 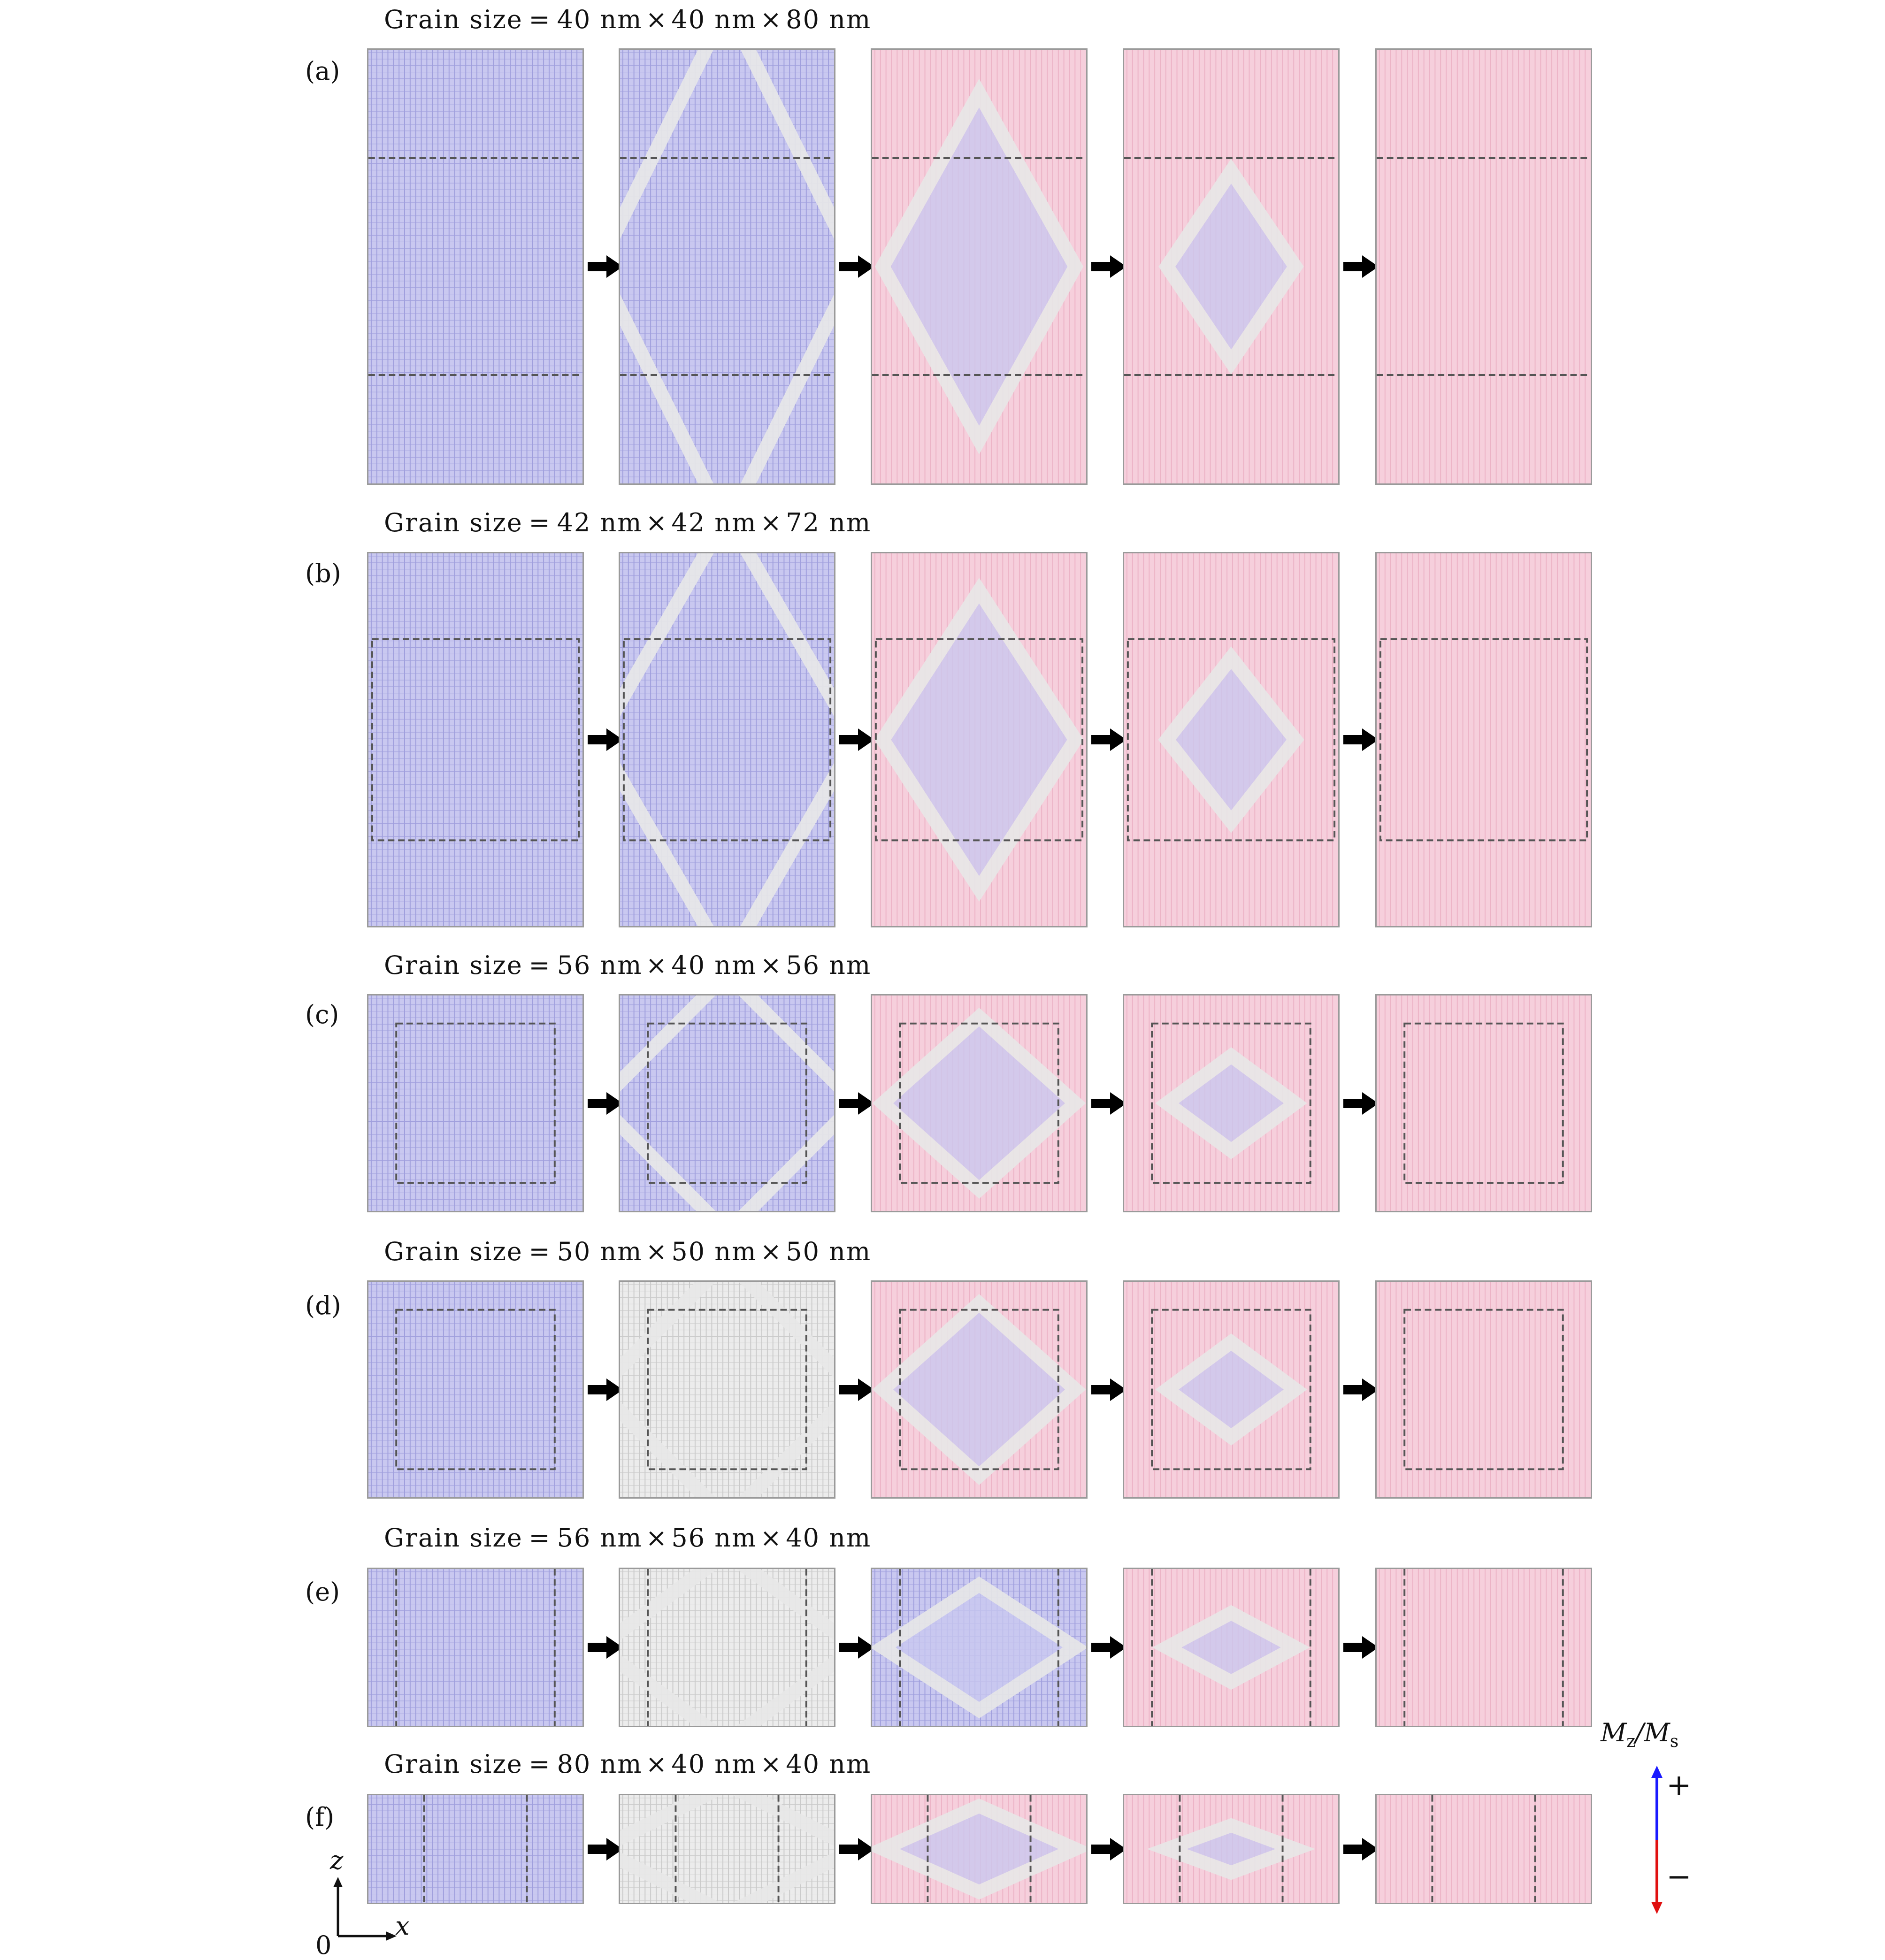 I want to click on row-title: Grain size = 40 nm × 40 nm × 80 nm, so click(x=628, y=19).